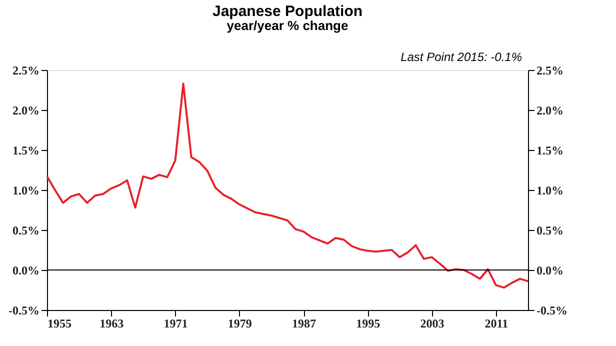 The width and height of the screenshot is (616, 346). Describe the element at coordinates (550, 111) in the screenshot. I see `y2-tick-label: 2.0%` at that location.